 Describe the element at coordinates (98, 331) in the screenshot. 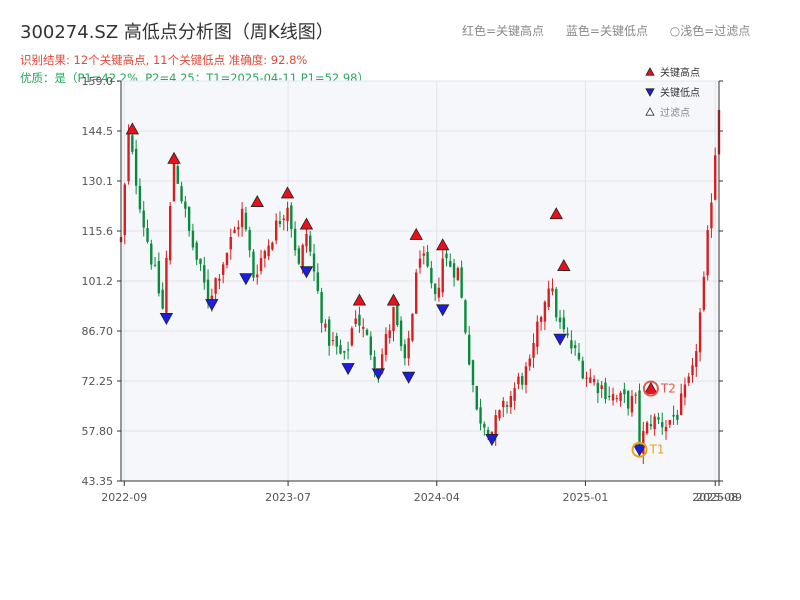

I see `y-tick-label: 86.70` at that location.